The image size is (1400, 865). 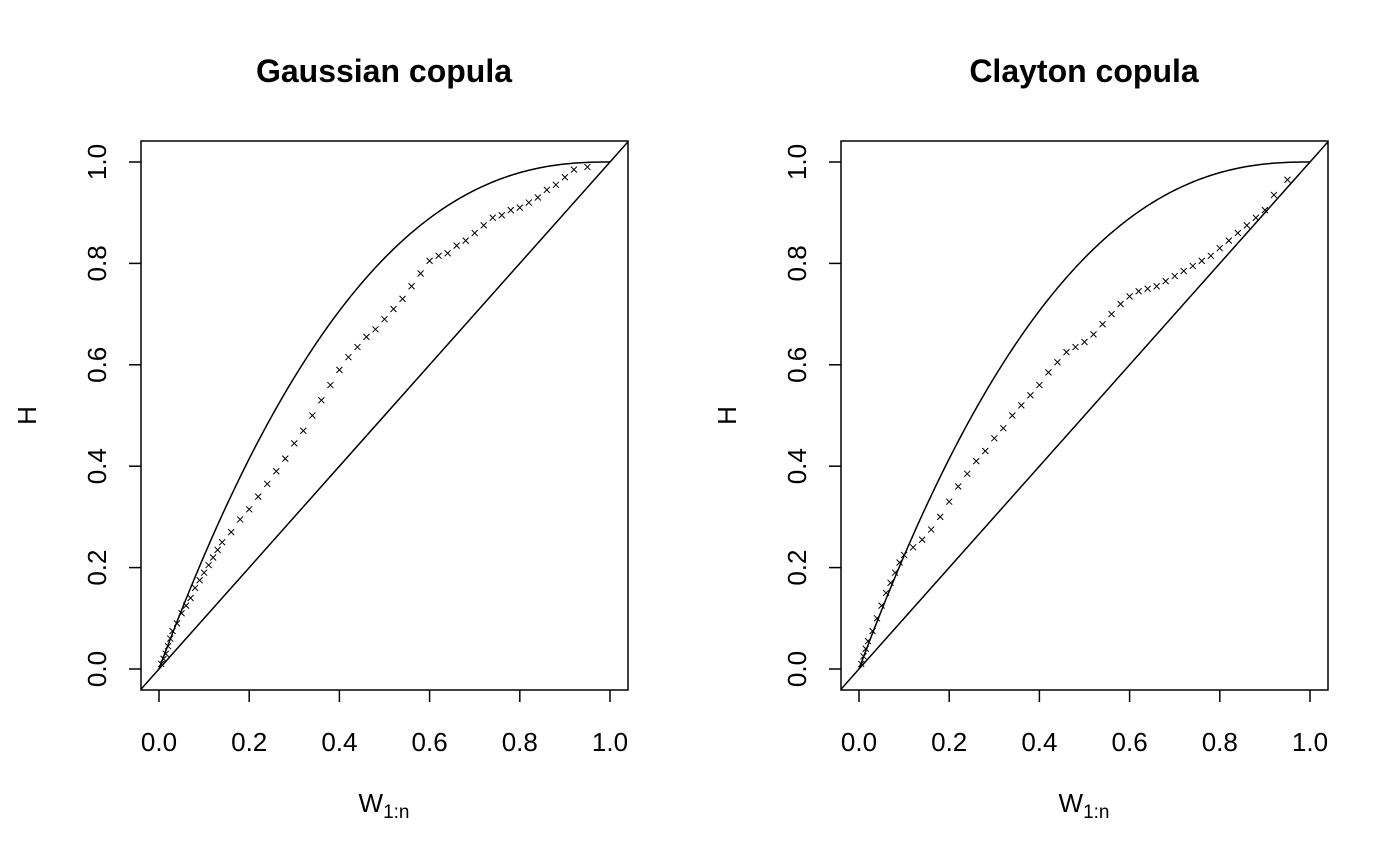 I want to click on y-tick-label: 0.8, so click(x=97, y=263).